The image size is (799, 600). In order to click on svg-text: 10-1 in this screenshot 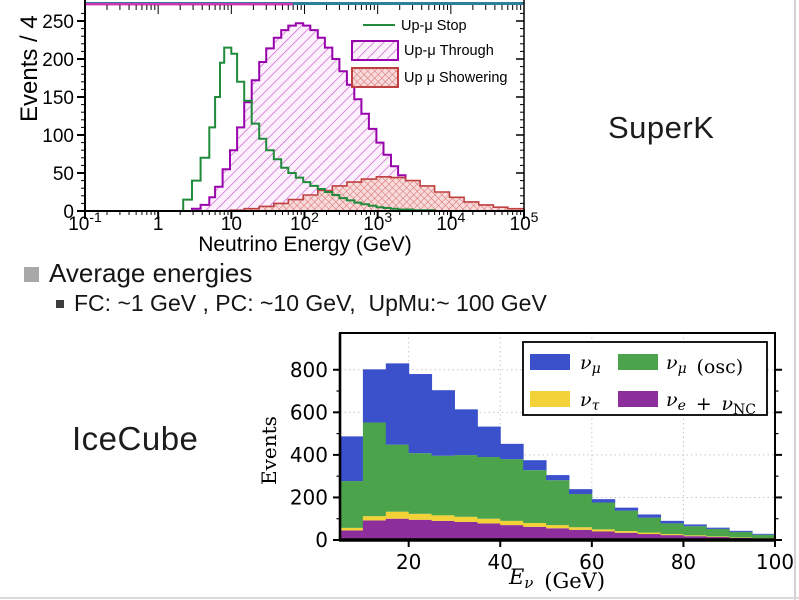, I will do `click(85, 222)`.